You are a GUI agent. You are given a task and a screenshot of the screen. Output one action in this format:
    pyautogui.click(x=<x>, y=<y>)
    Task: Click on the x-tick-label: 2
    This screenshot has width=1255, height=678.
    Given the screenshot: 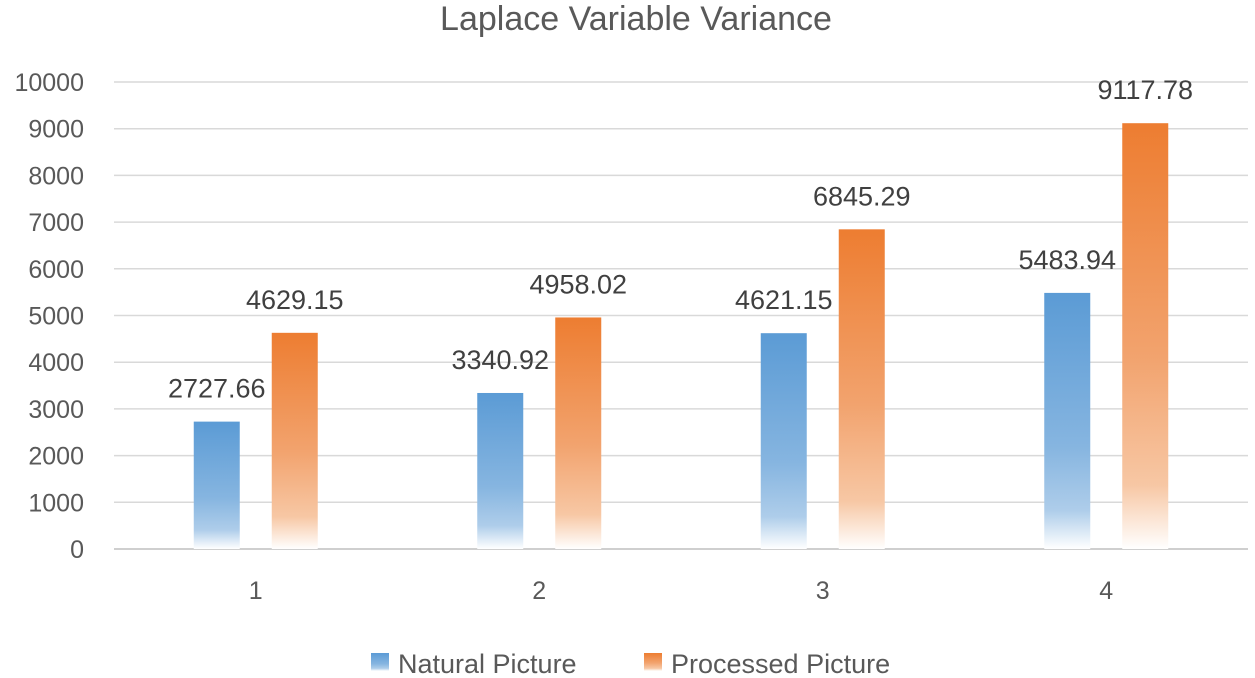 What is the action you would take?
    pyautogui.click(x=539, y=591)
    